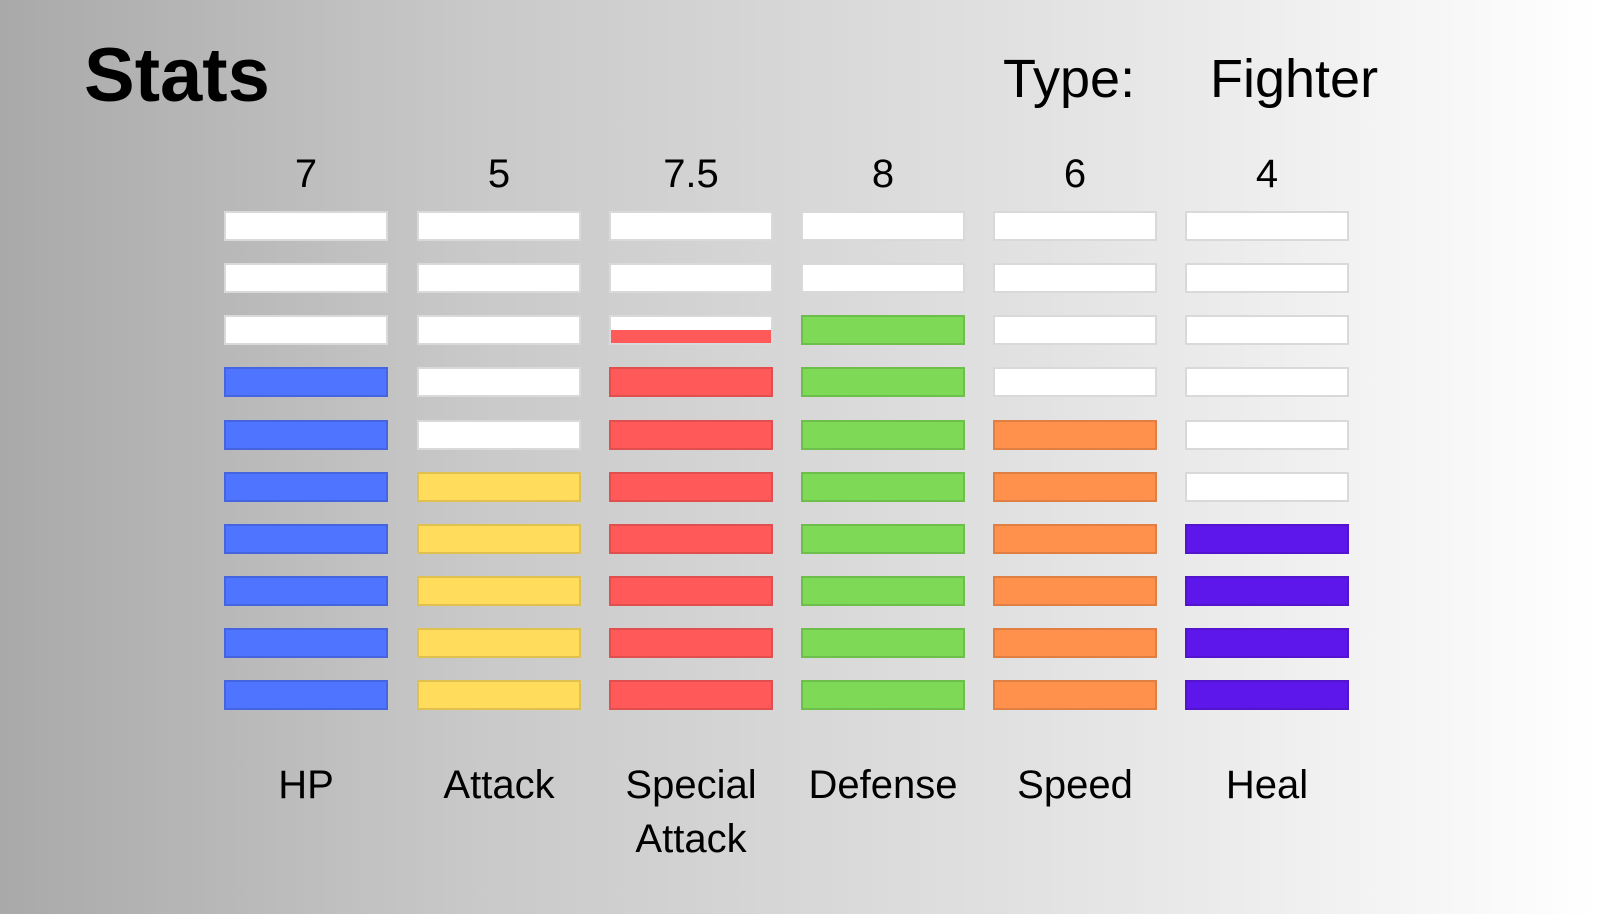  What do you see at coordinates (499, 174) in the screenshot?
I see `stat-value-label: 5` at bounding box center [499, 174].